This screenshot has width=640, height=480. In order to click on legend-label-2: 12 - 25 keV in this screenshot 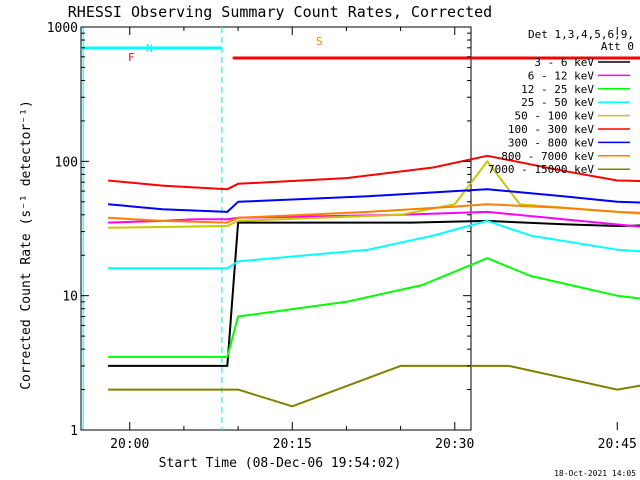, I will do `click(557, 89)`.